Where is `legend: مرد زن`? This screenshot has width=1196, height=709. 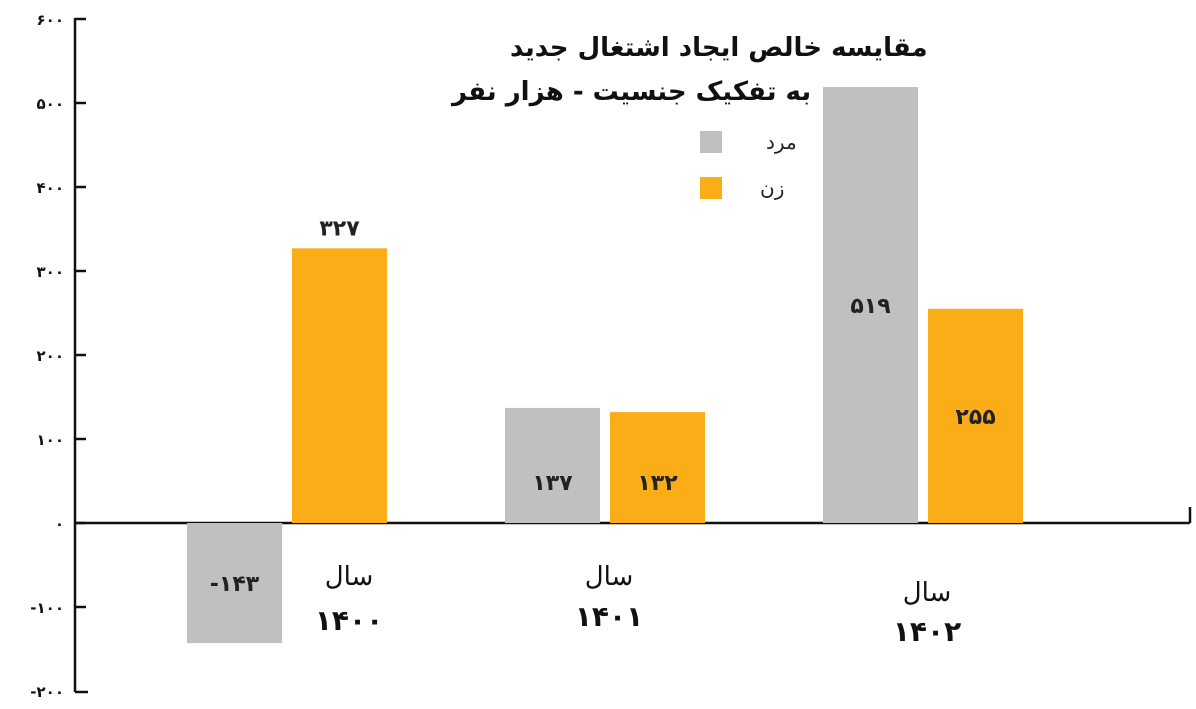
legend: مرد زن is located at coordinates (748, 165).